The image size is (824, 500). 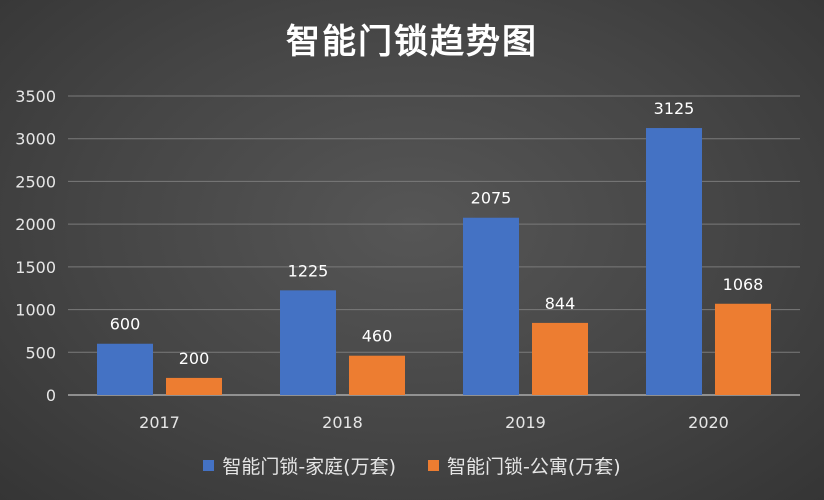 I want to click on legend-label-apartment: 智能门锁-公寓(万套), so click(x=534, y=467).